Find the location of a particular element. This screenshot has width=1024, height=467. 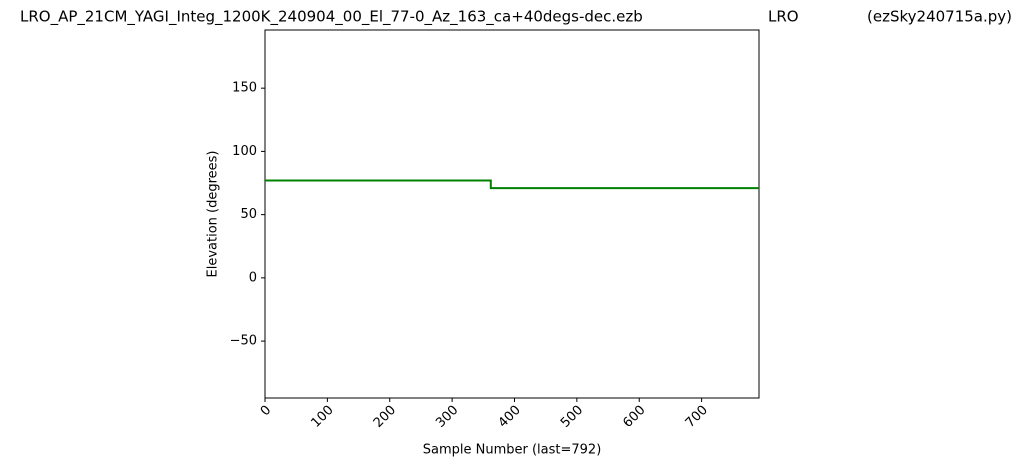

x-axis-label: Sample Number (last=792) is located at coordinates (512, 450).